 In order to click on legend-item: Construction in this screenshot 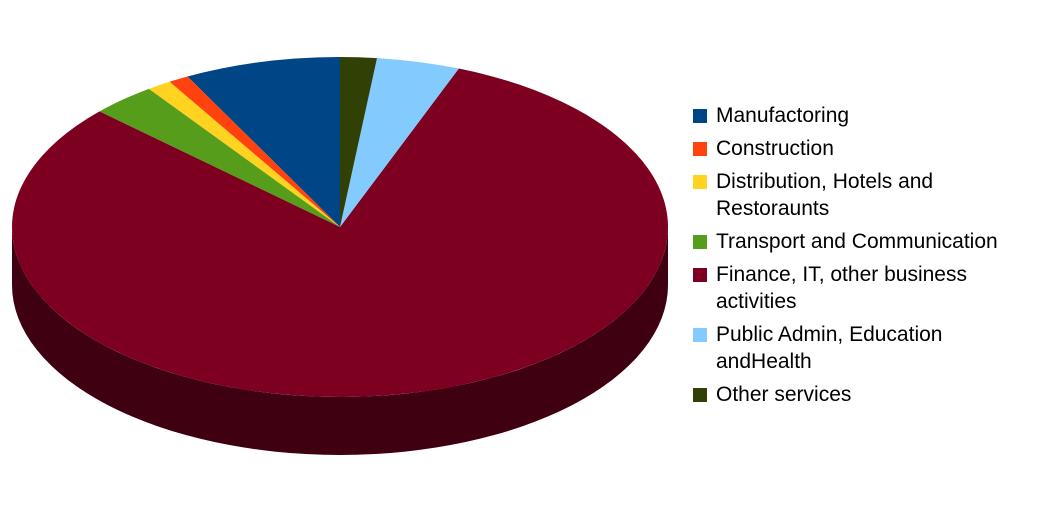, I will do `click(863, 148)`.